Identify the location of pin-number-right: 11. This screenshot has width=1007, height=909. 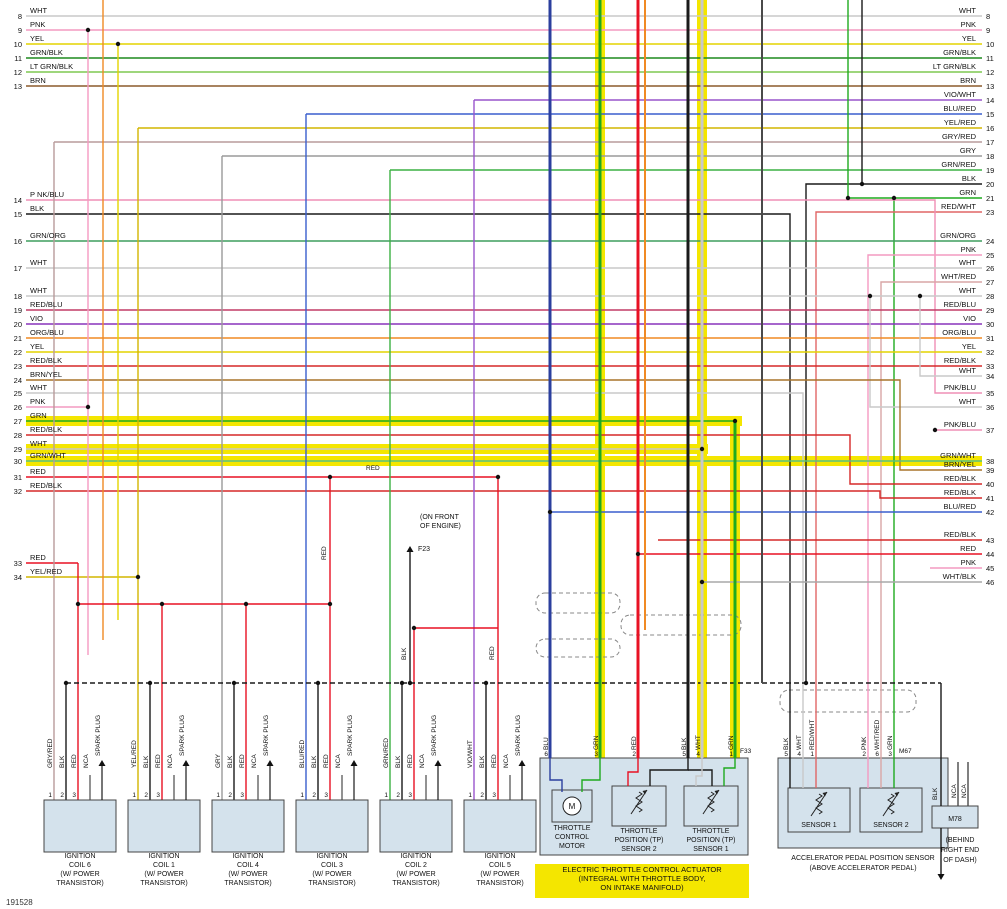
(990, 58).